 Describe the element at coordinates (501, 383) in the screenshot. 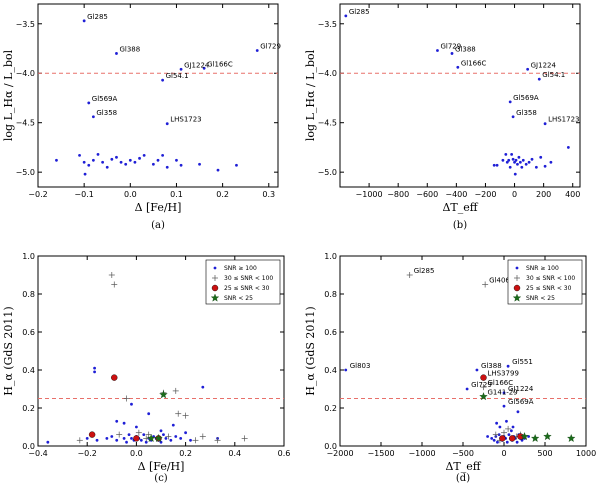

I see `point-label: Gl166C` at that location.